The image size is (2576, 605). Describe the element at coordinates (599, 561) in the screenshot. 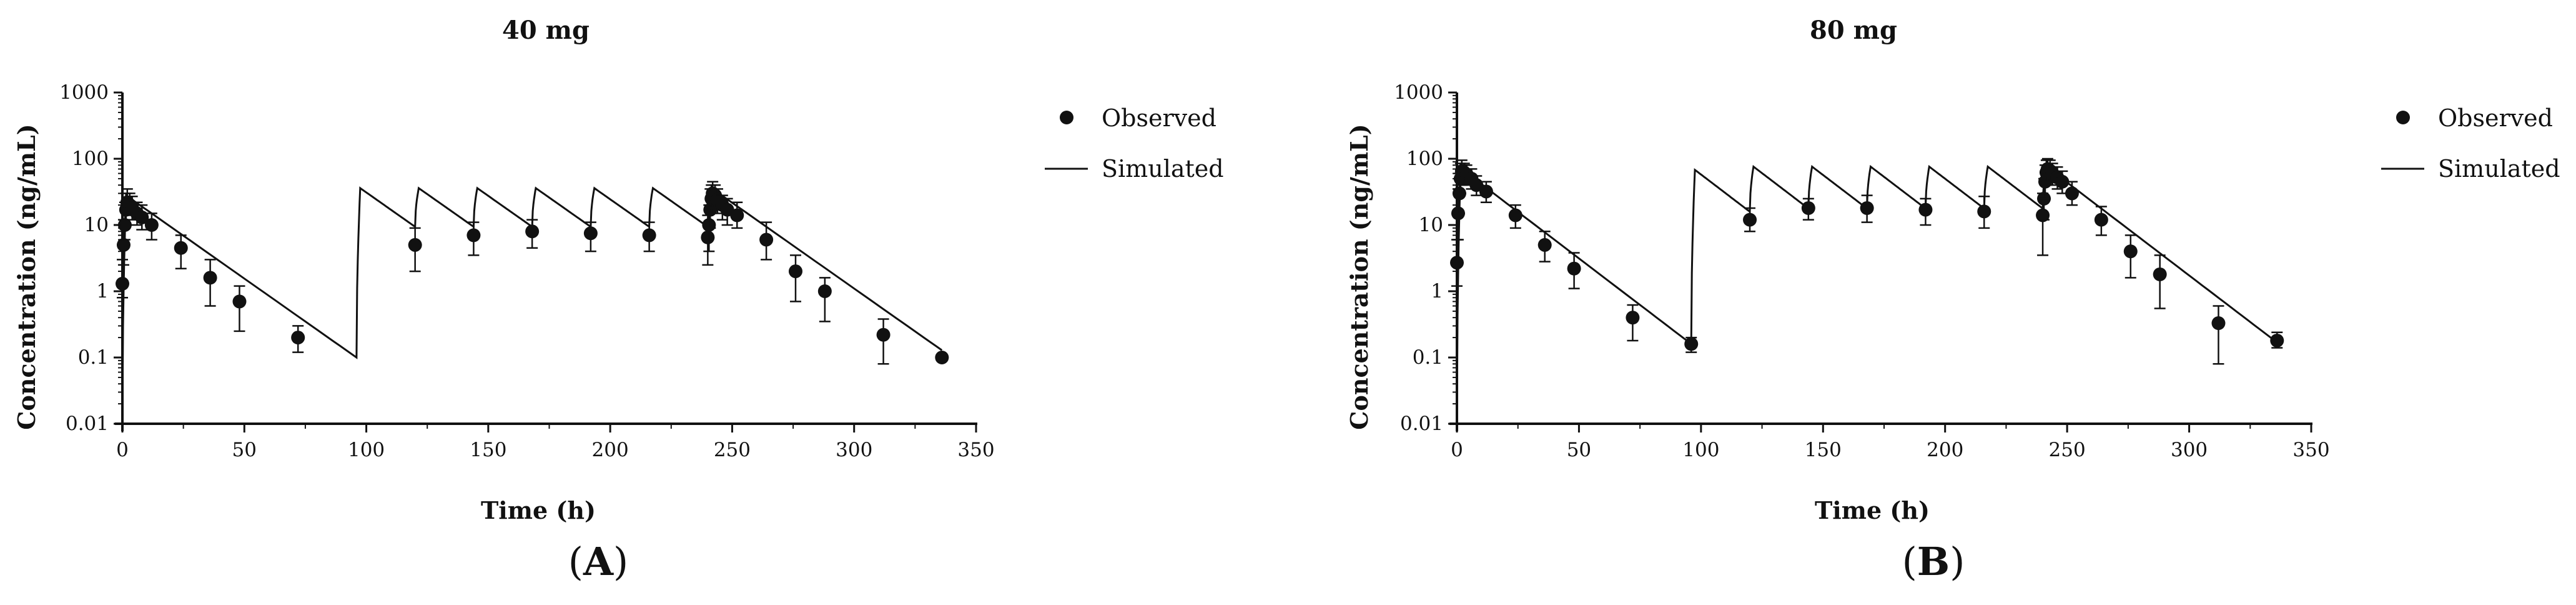

I see `panel-label: (A)` at that location.